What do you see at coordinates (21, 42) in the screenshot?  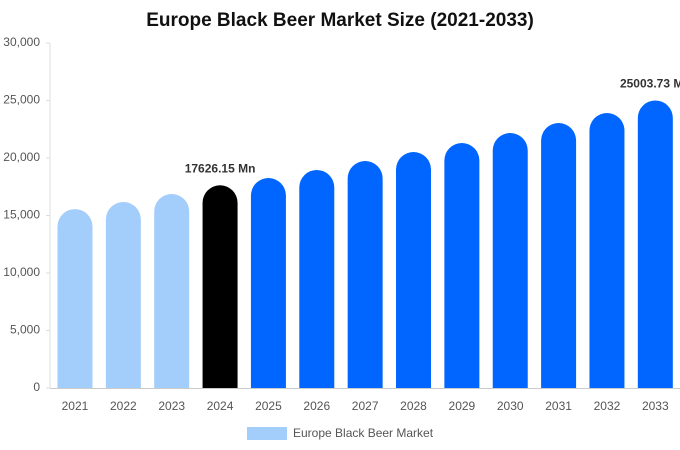 I see `y-tick-label: 30,000` at bounding box center [21, 42].